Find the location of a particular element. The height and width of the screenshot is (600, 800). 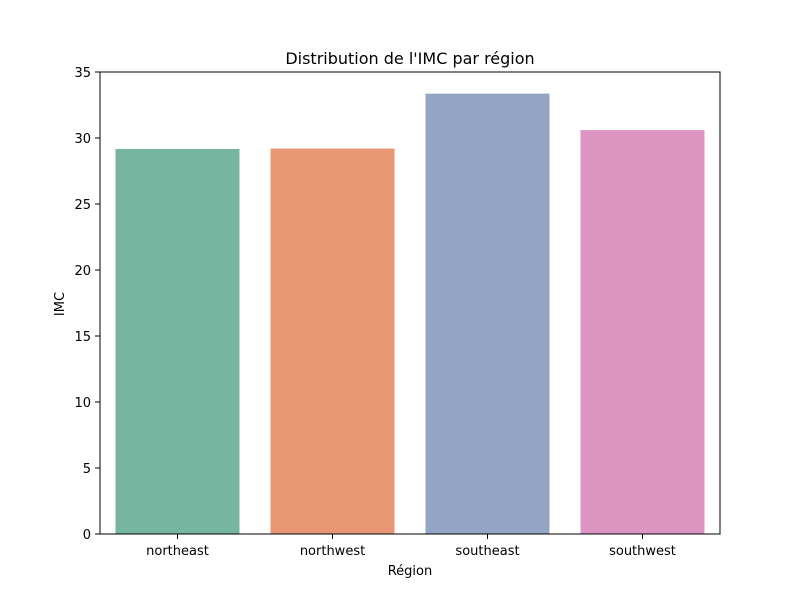

x-axis-title: Région is located at coordinates (410, 571).